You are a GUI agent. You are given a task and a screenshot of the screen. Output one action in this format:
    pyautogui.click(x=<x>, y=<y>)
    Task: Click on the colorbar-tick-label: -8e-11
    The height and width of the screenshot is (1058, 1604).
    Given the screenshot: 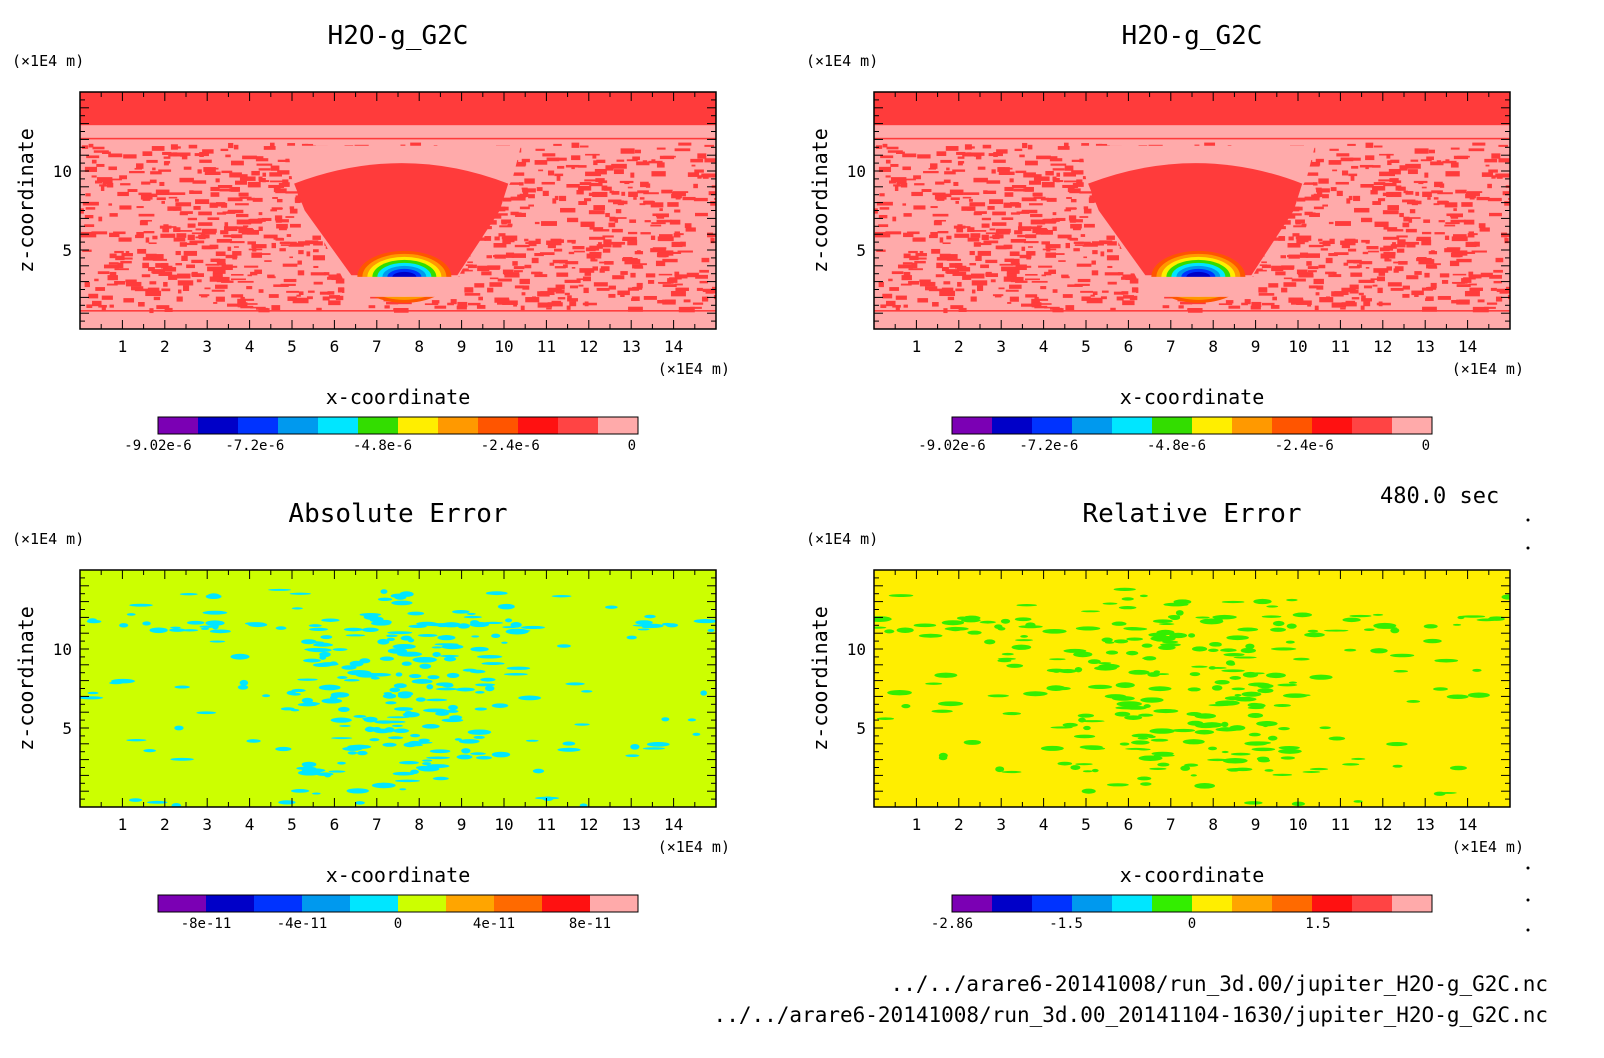 What is the action you would take?
    pyautogui.click(x=206, y=924)
    